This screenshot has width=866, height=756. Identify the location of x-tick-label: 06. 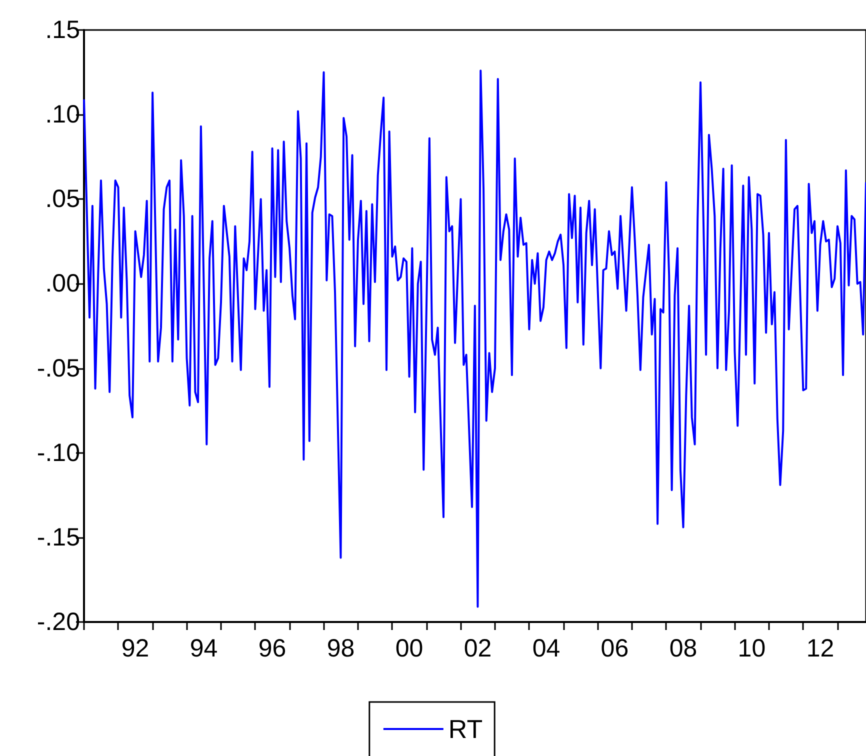
(614, 648).